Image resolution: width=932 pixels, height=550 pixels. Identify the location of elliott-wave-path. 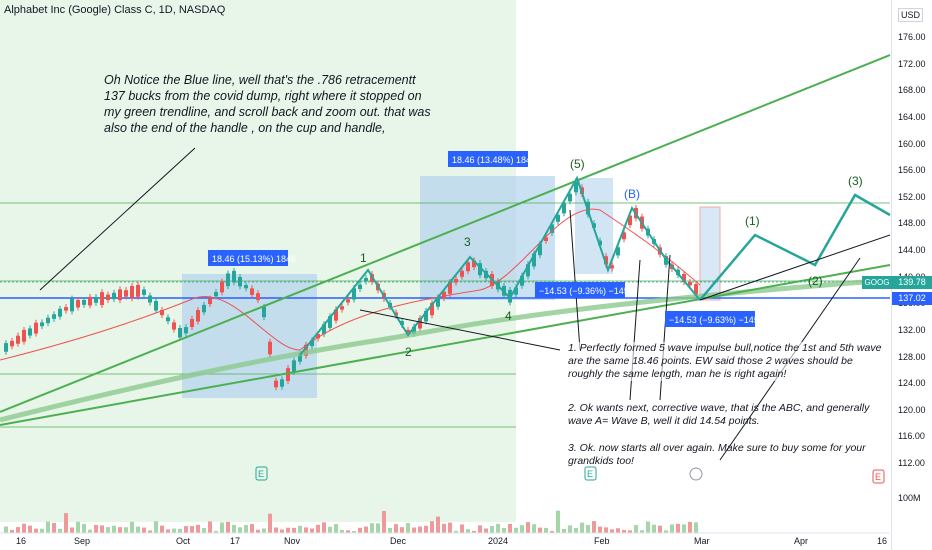
(500, 265).